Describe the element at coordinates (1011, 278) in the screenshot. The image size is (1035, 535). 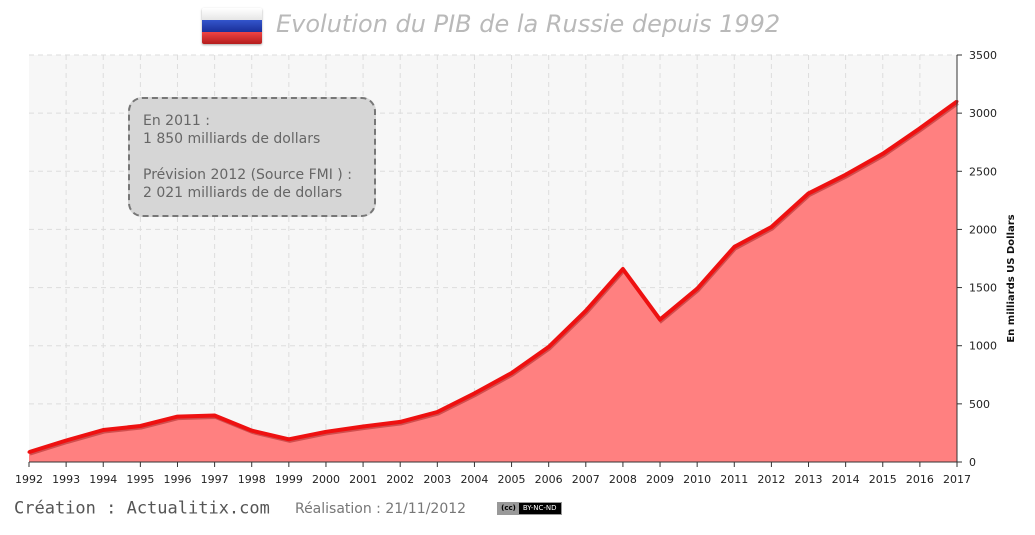
I see `y-axis-label: En milliards US Dollars` at that location.